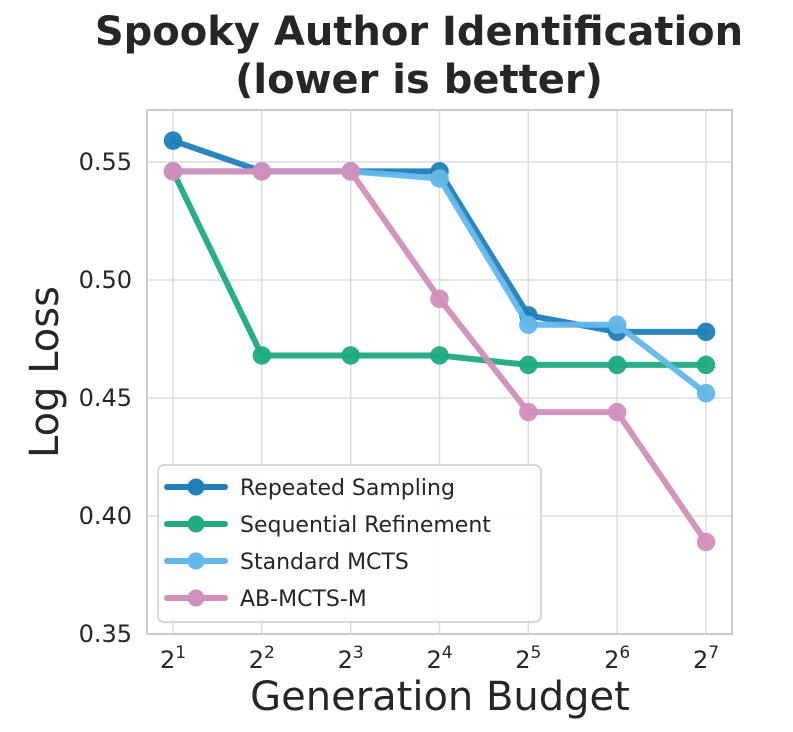  Describe the element at coordinates (105, 398) in the screenshot. I see `y-tick-label: 0.45` at that location.